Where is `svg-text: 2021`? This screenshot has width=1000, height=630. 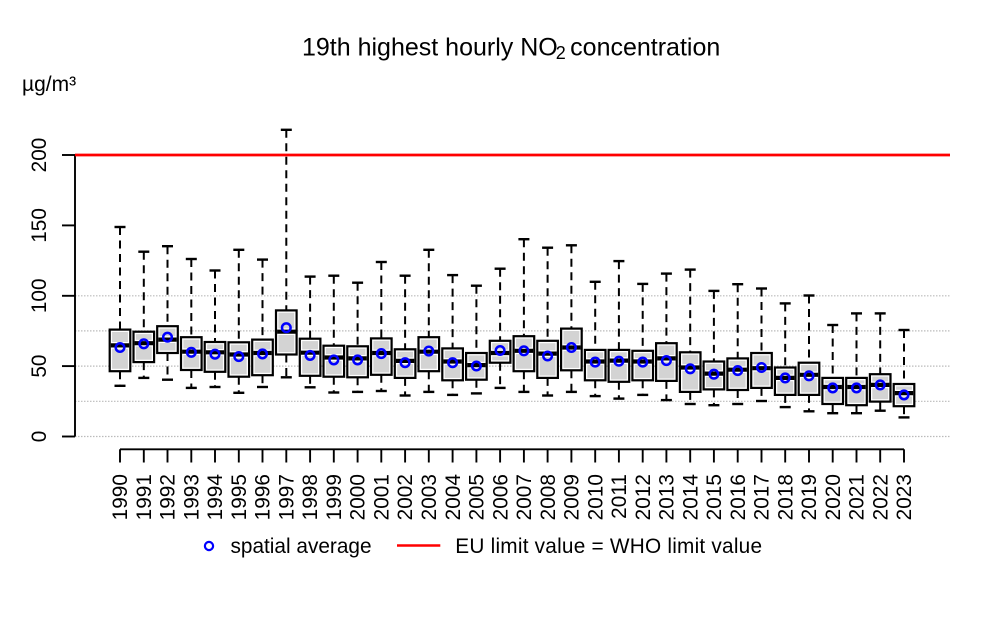
svg-text: 2021 is located at coordinates (857, 497).